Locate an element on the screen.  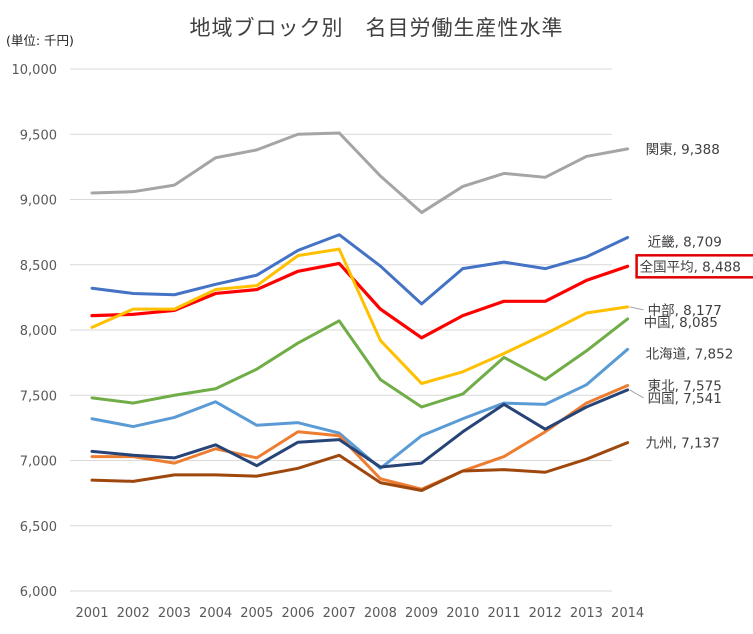
x-tick-label: 2011 is located at coordinates (503, 613).